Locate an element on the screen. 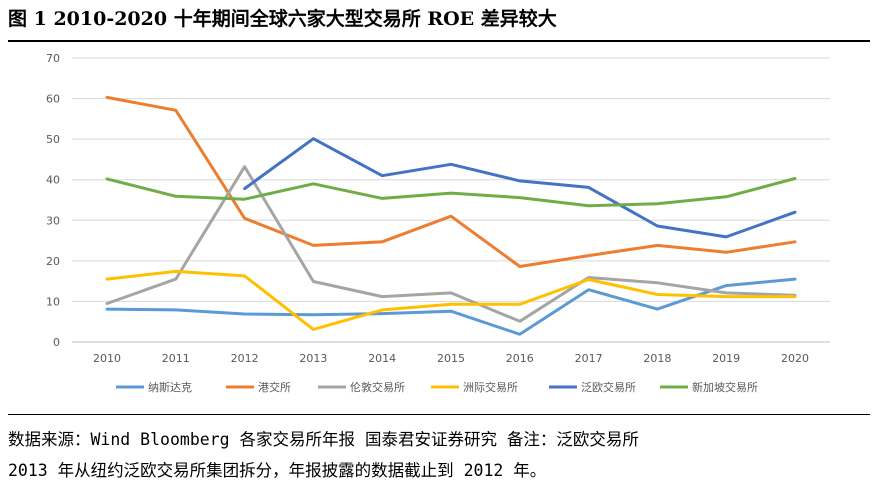 Image resolution: width=884 pixels, height=494 pixels. legend: 纳斯达克 港交所 伦敦交易所 洲际交易所 泛欧交易所 新加坡交易所 is located at coordinates (437, 387).